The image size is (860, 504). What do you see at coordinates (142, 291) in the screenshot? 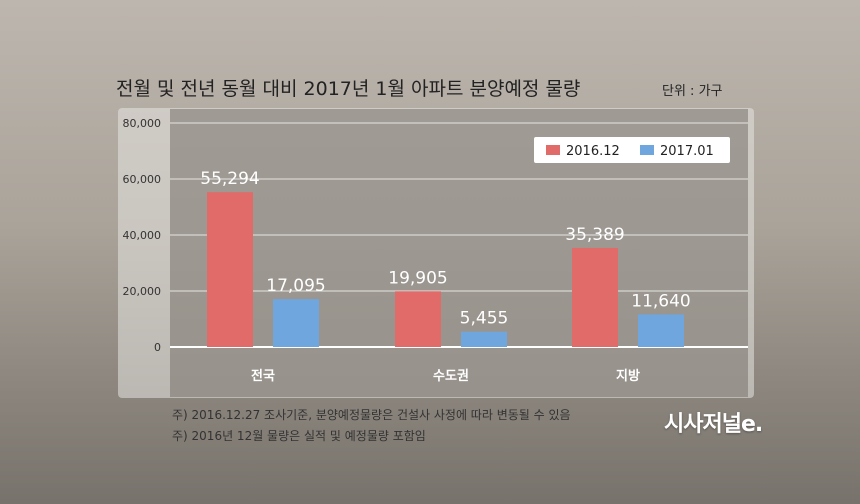
I see `y-tick-label: 20,000` at bounding box center [142, 291].